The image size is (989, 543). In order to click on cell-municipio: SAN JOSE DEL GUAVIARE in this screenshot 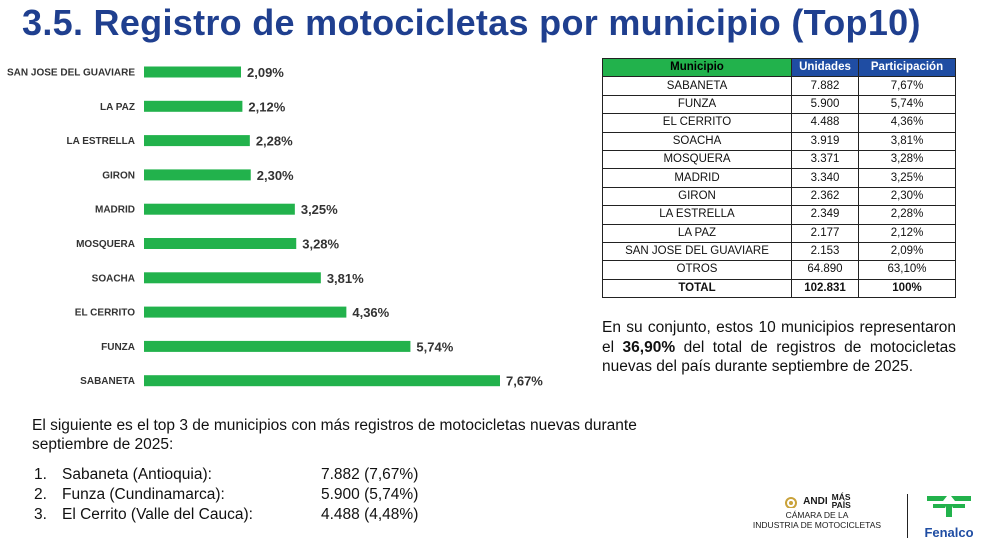, I will do `click(697, 251)`.